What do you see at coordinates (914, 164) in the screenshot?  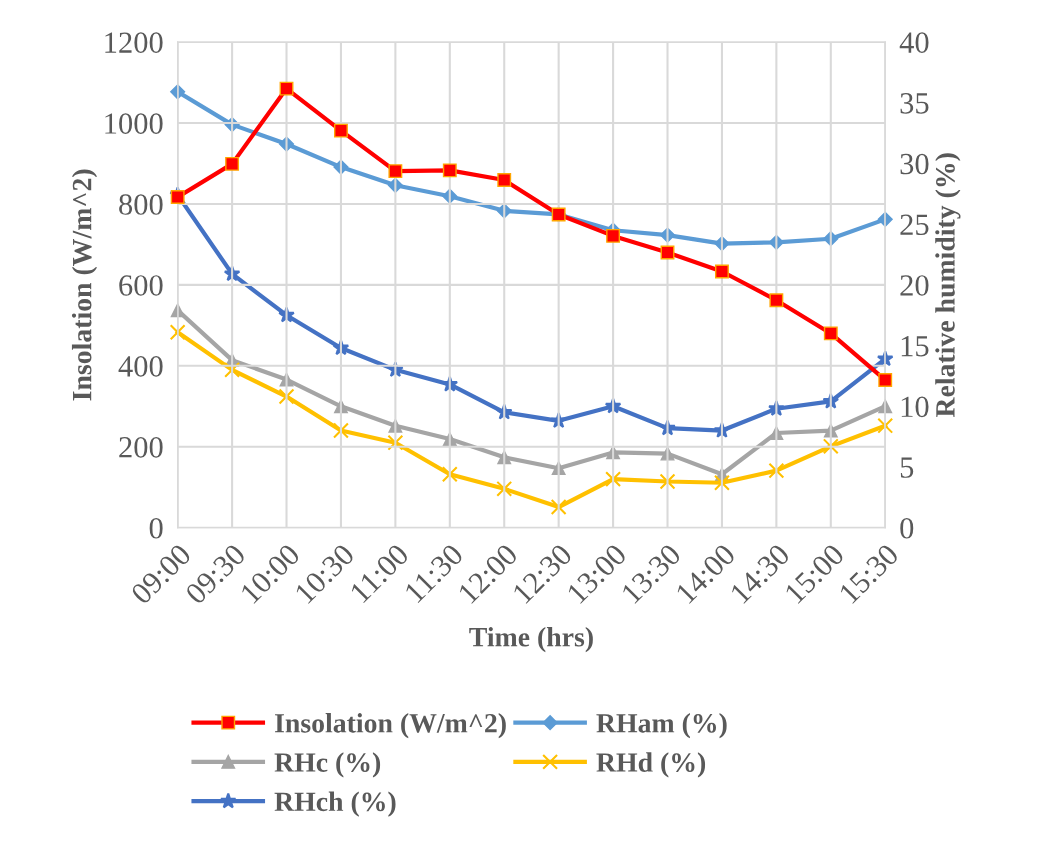 I see `y2-tick-label: 30` at bounding box center [914, 164].